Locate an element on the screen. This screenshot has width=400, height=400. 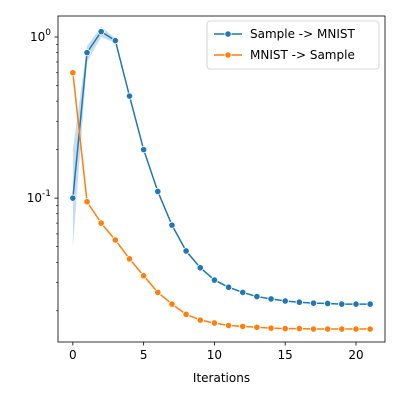
legend-box is located at coordinates (293, 45).